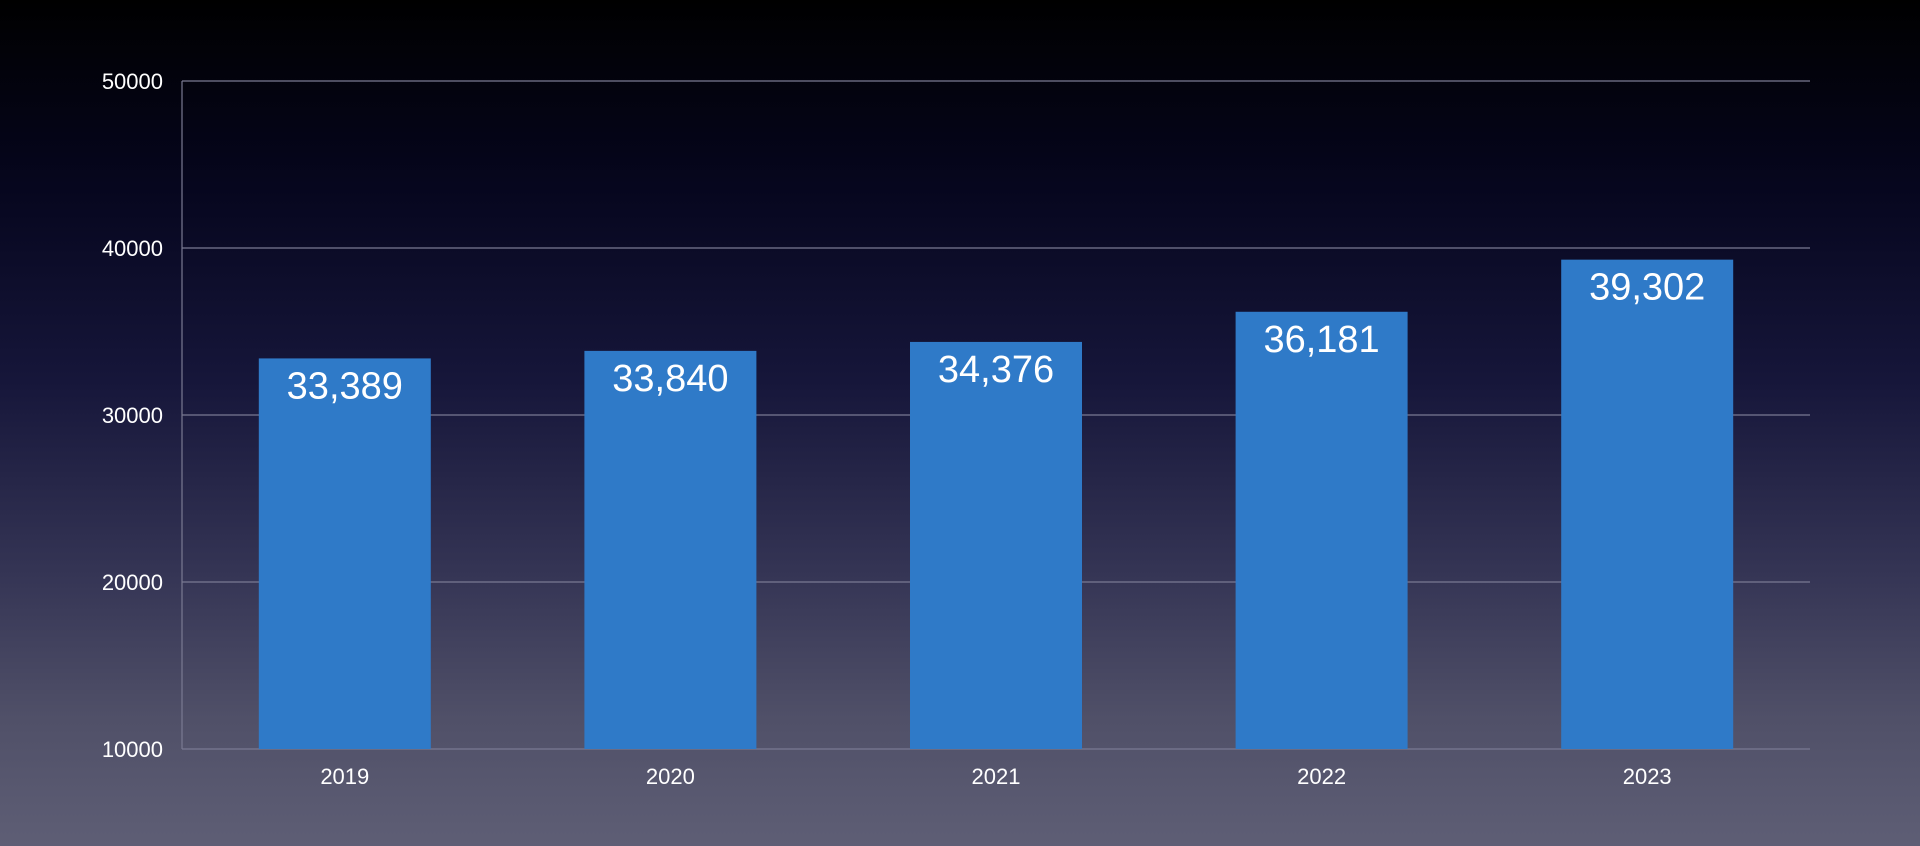 This screenshot has width=1920, height=846. Describe the element at coordinates (345, 386) in the screenshot. I see `bar-value-label: 33,389` at that location.